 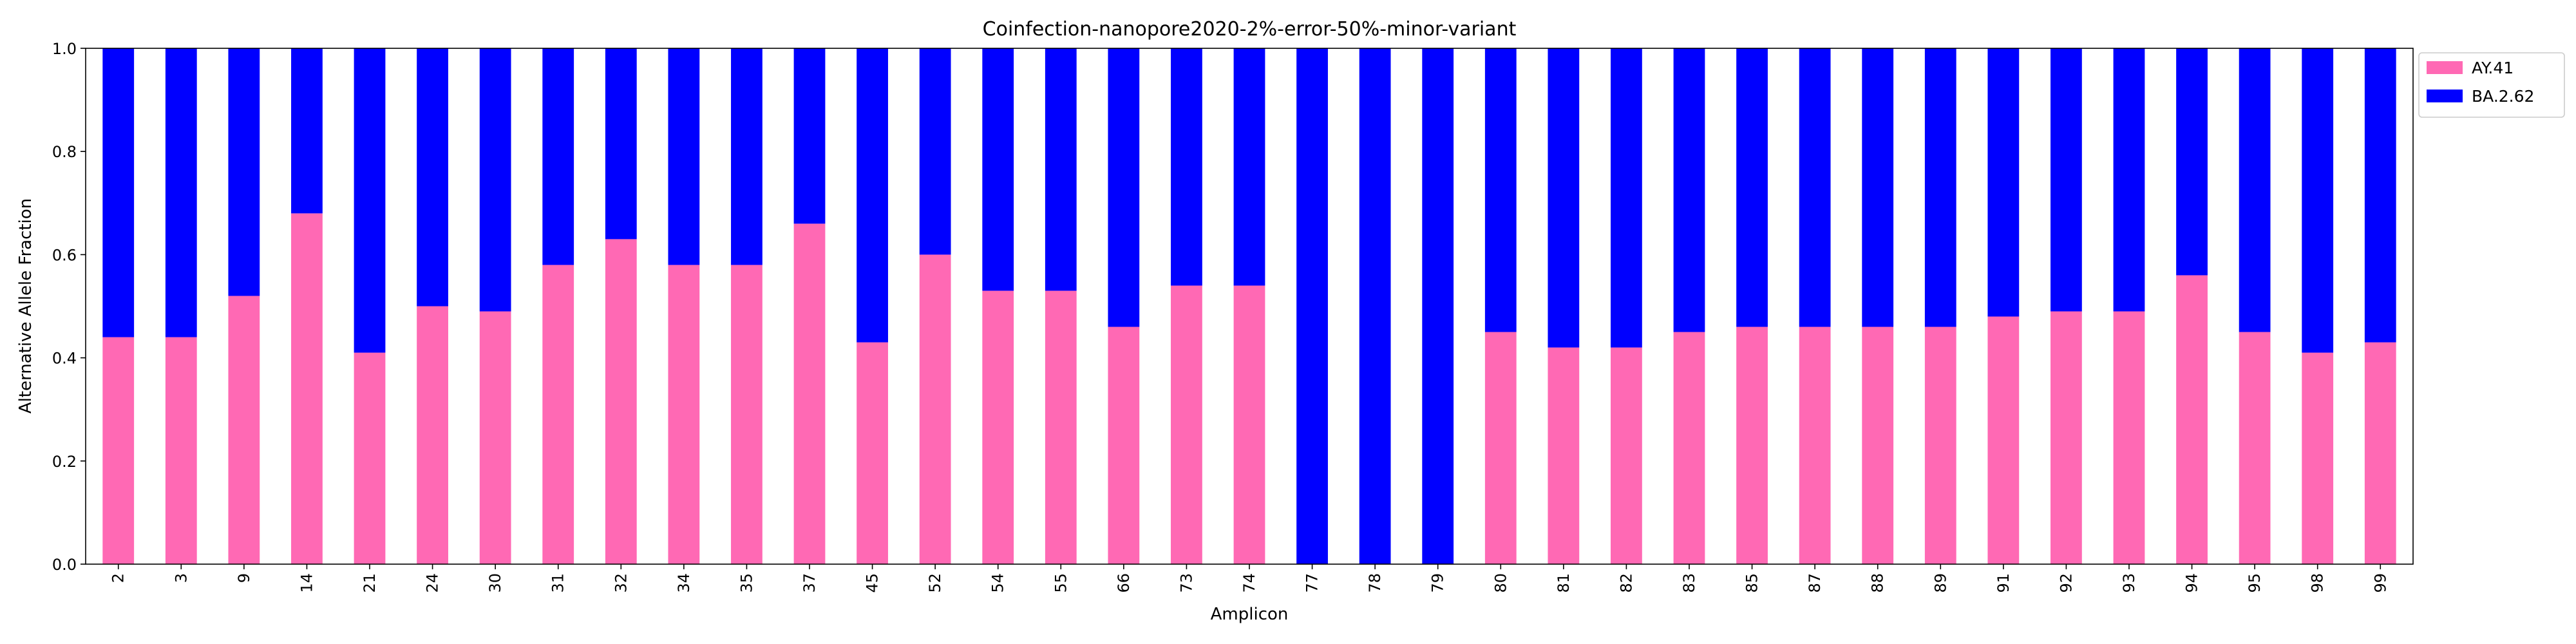 I want to click on x-tick-label: 80, so click(x=1501, y=583).